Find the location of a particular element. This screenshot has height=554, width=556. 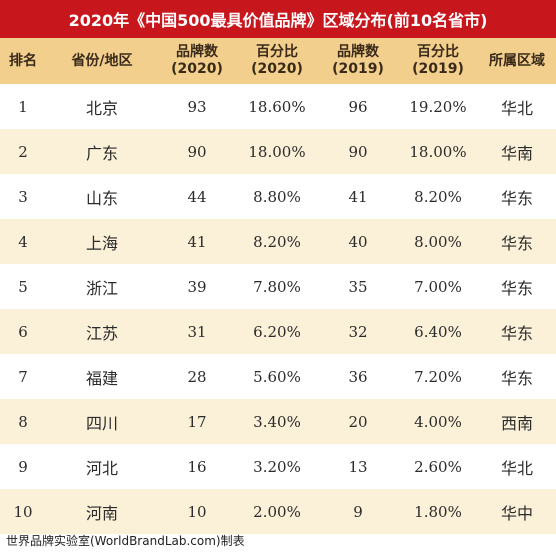

table-row: 7 福建 28 5.60% 36 7.20% 华东 is located at coordinates (278, 376).